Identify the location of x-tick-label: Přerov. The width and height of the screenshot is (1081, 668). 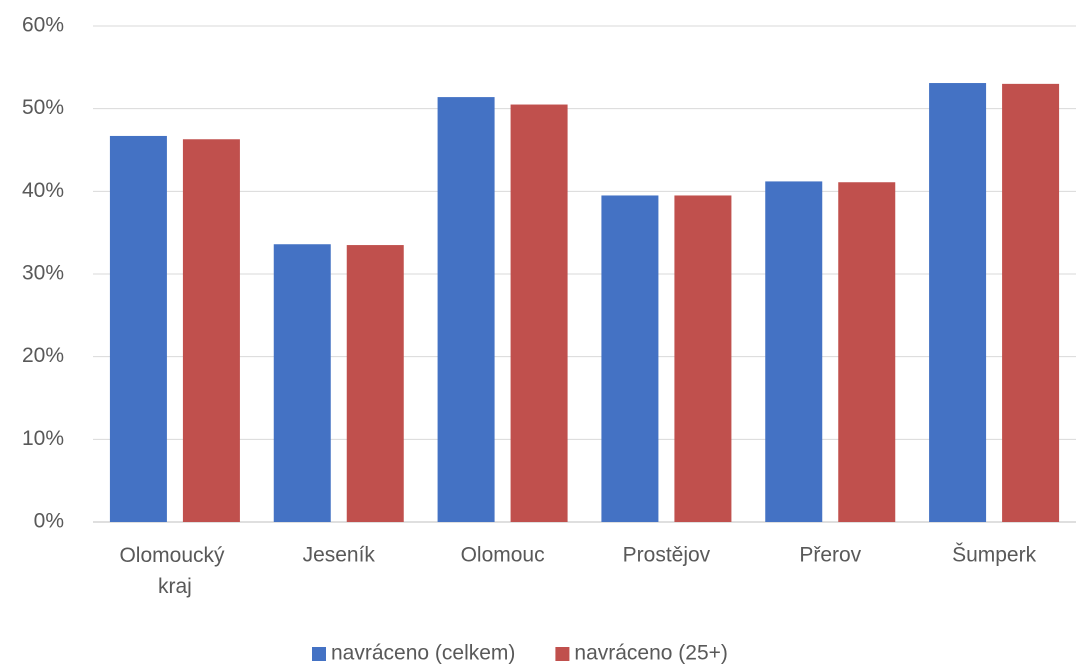
(830, 555).